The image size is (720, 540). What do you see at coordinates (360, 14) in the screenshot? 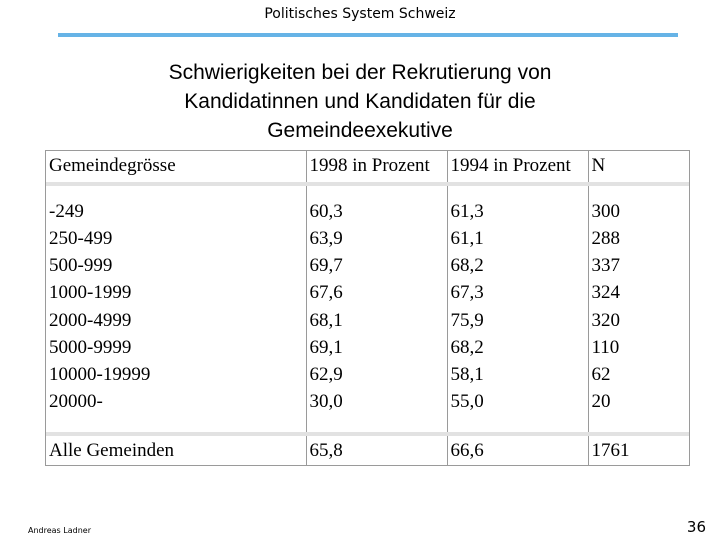
I see `slide-header: Politisches System Schweiz` at bounding box center [360, 14].